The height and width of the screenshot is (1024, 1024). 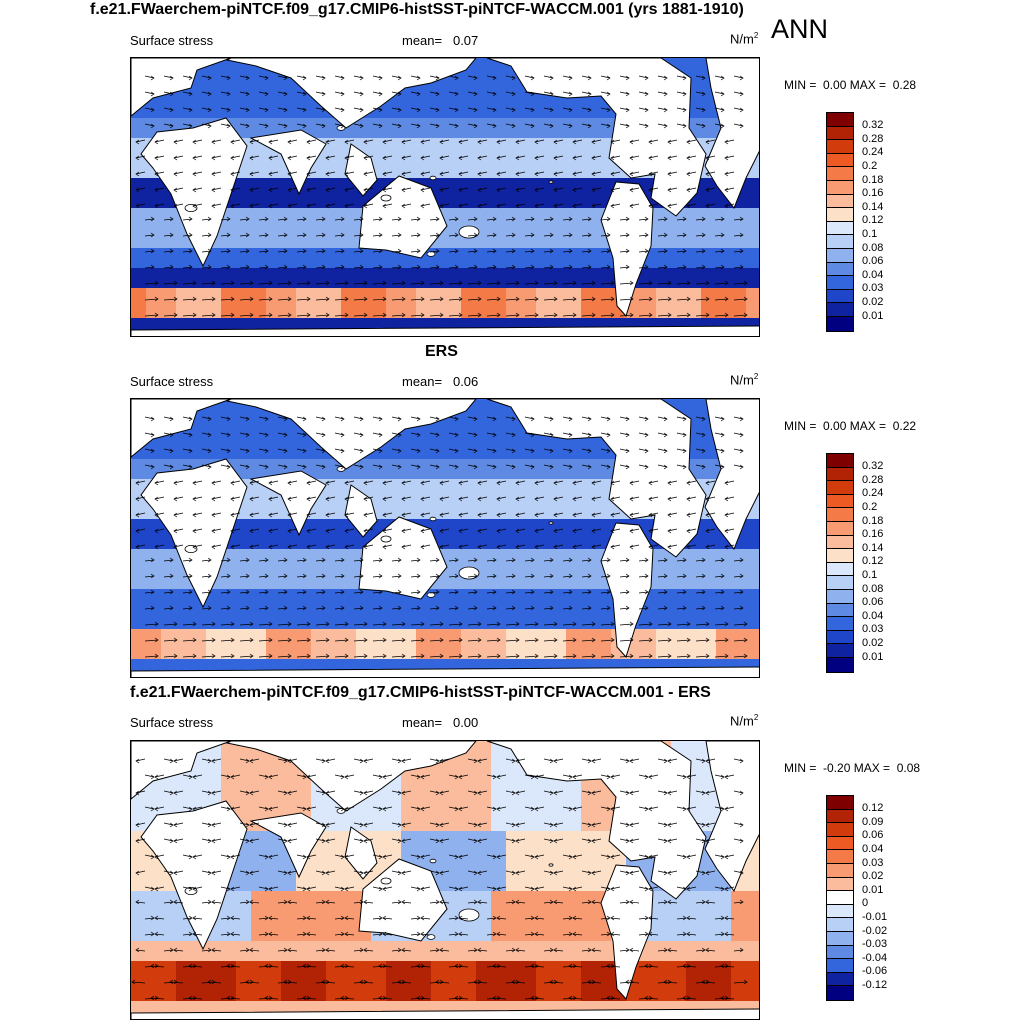 What do you see at coordinates (440, 722) in the screenshot?
I see `panel3-mean: mean= 0.00` at bounding box center [440, 722].